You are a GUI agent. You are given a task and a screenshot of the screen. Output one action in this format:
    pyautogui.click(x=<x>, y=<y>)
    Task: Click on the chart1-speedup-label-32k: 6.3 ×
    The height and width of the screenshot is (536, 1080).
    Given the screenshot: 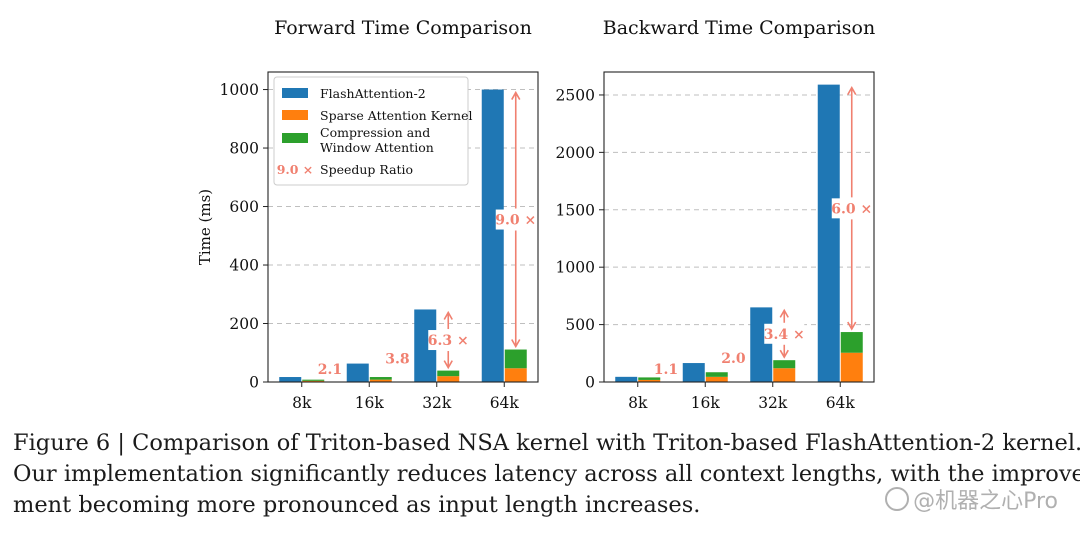 What is the action you would take?
    pyautogui.click(x=448, y=341)
    